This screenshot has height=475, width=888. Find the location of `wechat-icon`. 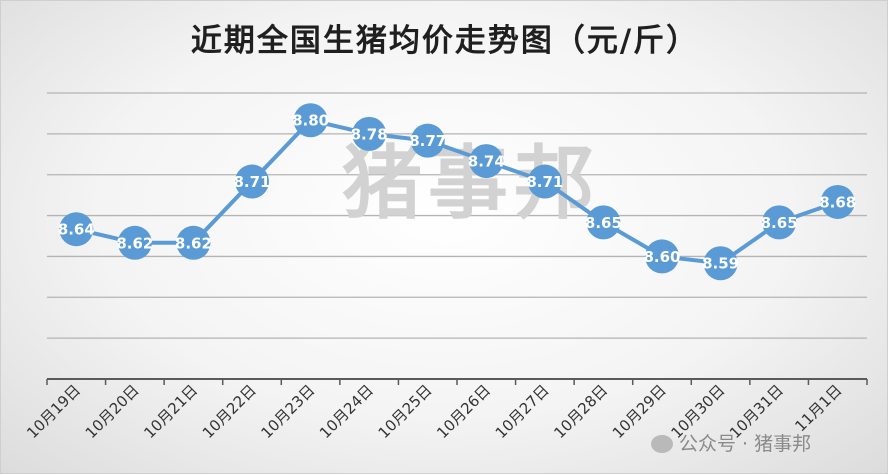

wechat-icon is located at coordinates (662, 444).